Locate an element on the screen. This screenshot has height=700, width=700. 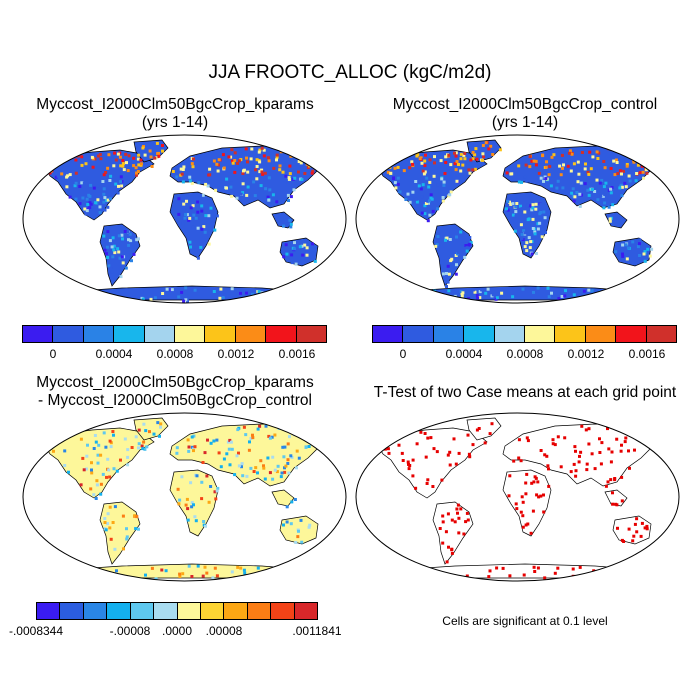
map-kparams is located at coordinates (184, 219).